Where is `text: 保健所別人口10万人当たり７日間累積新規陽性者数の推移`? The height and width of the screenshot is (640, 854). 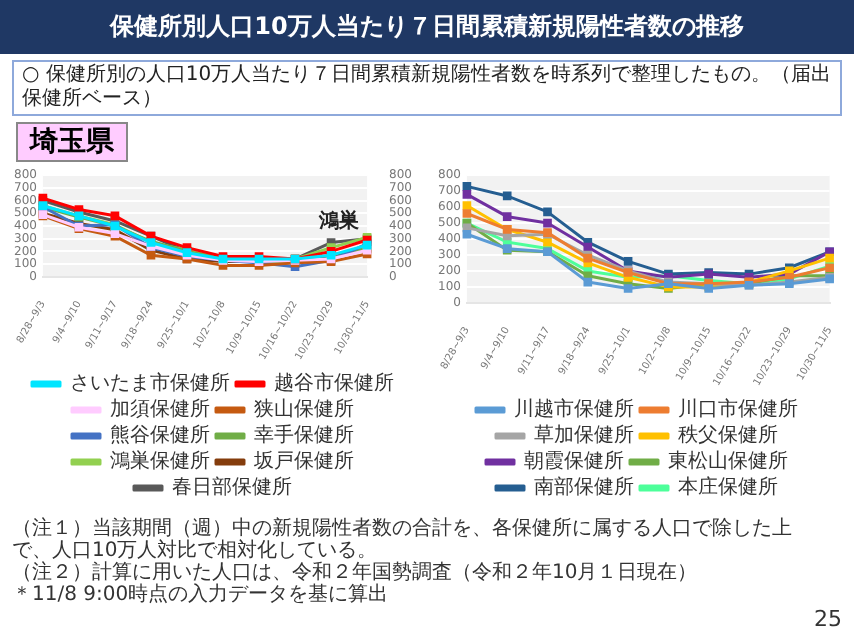 text: 保健所別人口10万人当たり７日間累積新規陽性者数の推移 is located at coordinates (427, 27).